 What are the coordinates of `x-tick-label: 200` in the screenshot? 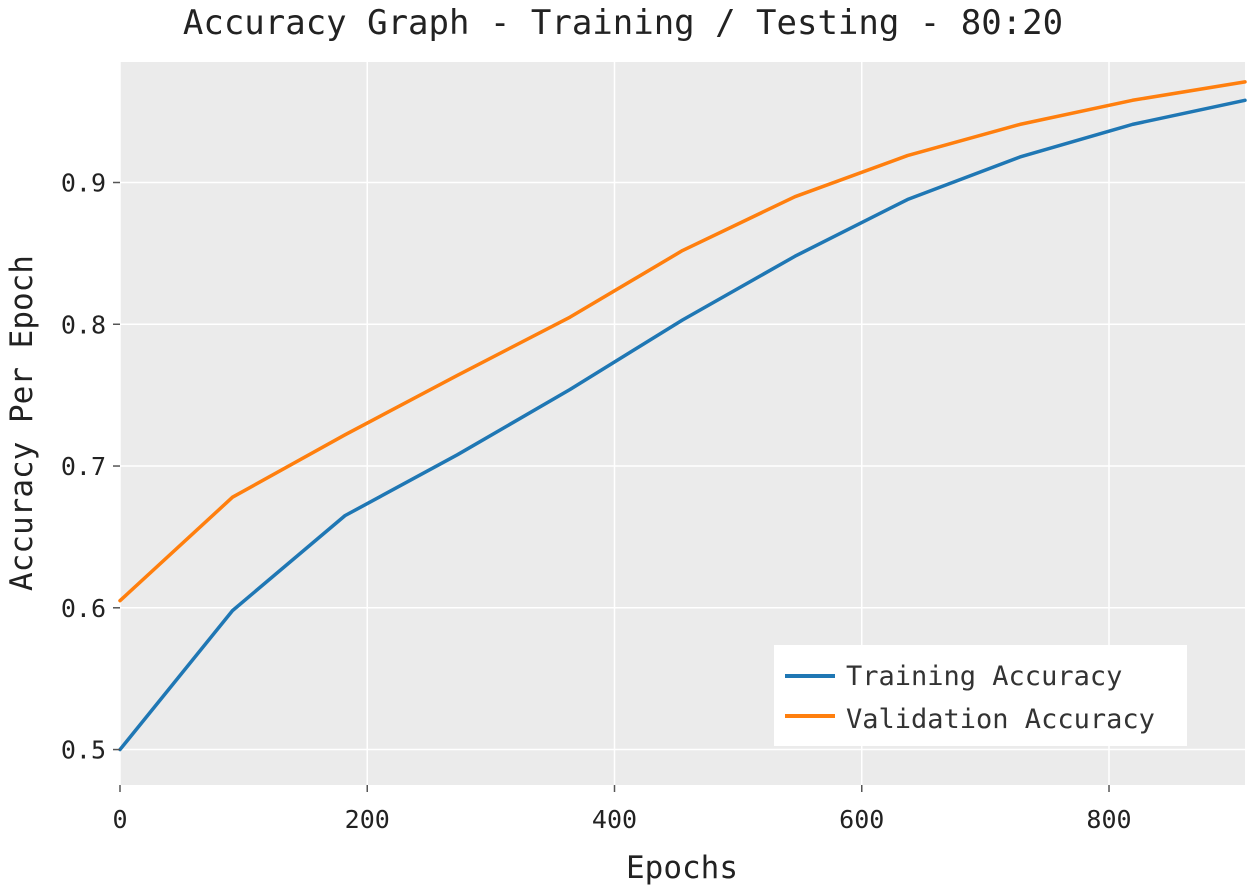 It's located at (367, 819).